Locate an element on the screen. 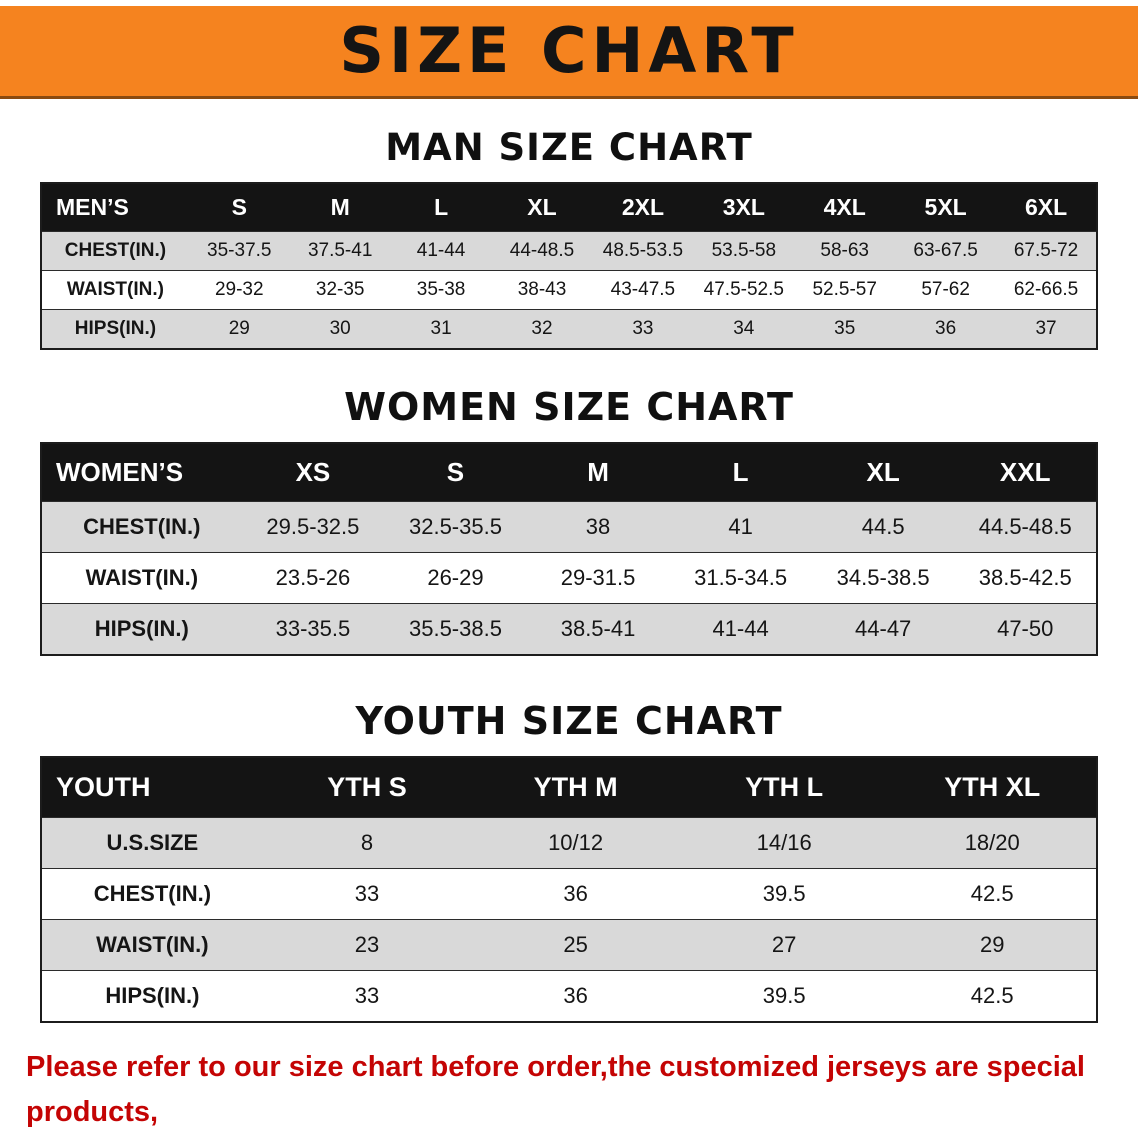 This screenshot has height=1132, width=1138. table-cell: 47.5-52.5 is located at coordinates (744, 290).